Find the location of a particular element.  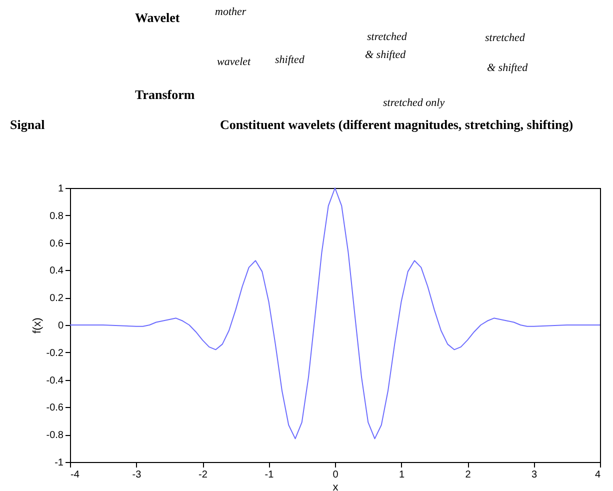

text: Signal is located at coordinates (28, 124).